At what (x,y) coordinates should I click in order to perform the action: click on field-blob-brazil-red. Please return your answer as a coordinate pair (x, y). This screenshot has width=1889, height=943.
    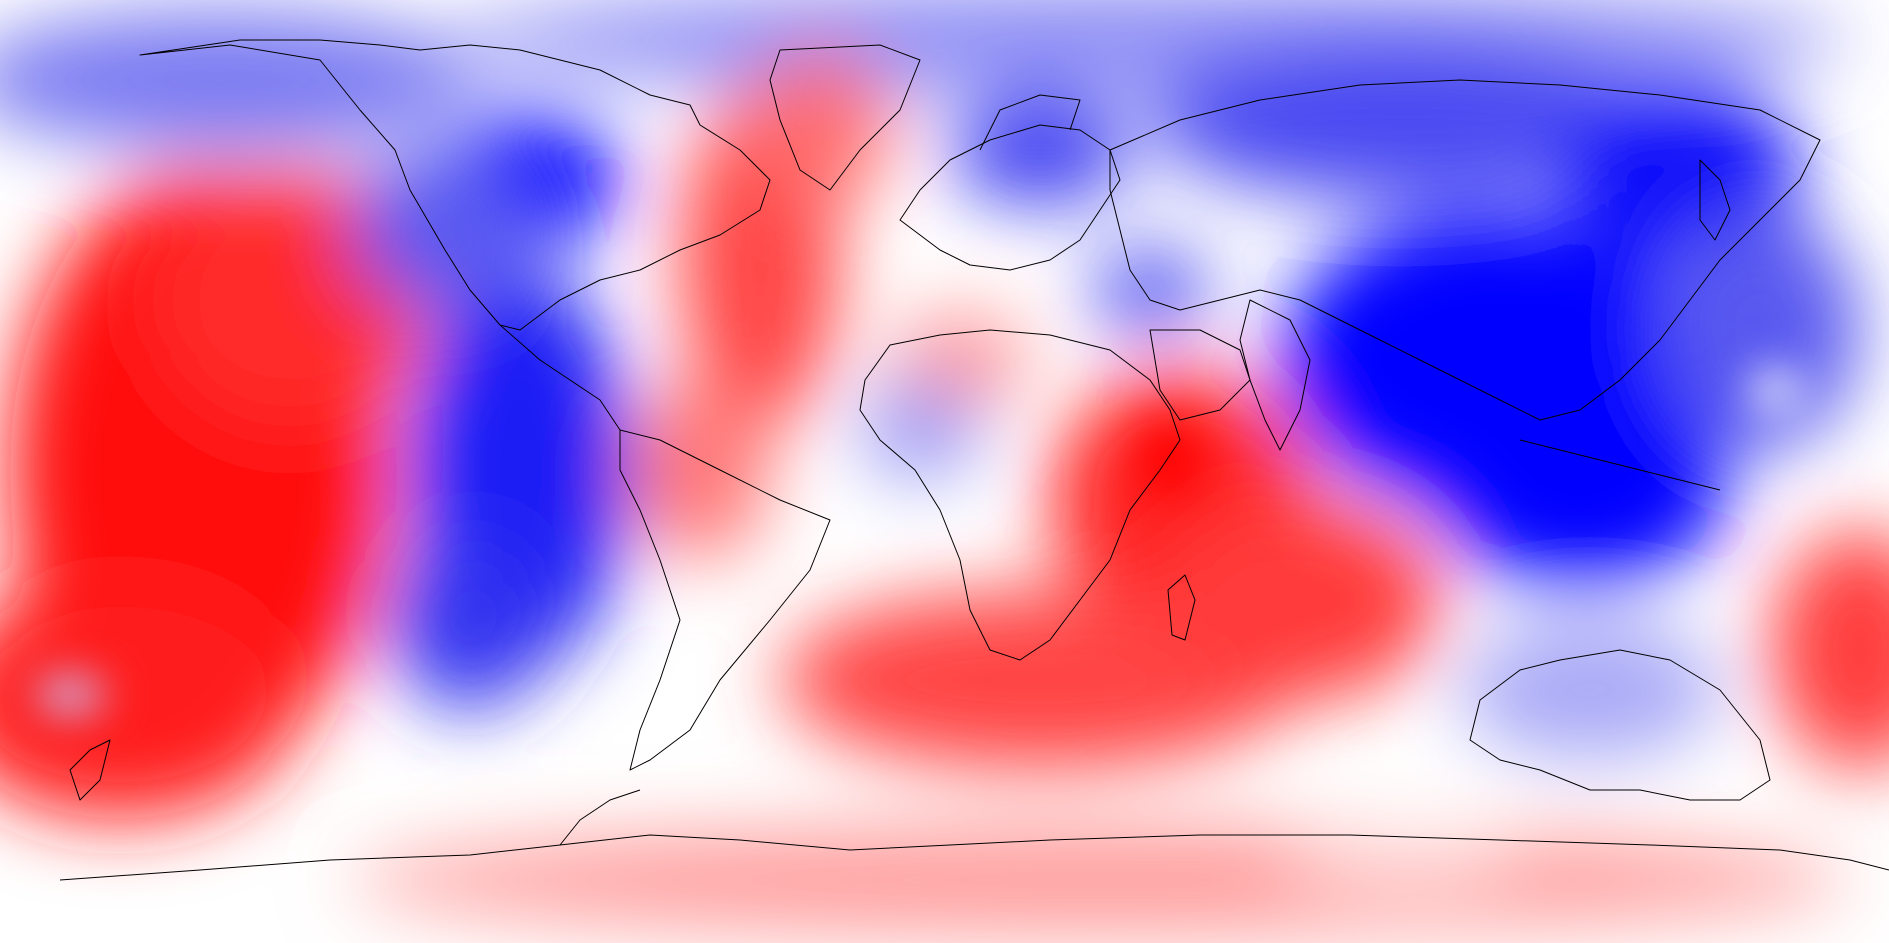
    Looking at the image, I should click on (700, 470).